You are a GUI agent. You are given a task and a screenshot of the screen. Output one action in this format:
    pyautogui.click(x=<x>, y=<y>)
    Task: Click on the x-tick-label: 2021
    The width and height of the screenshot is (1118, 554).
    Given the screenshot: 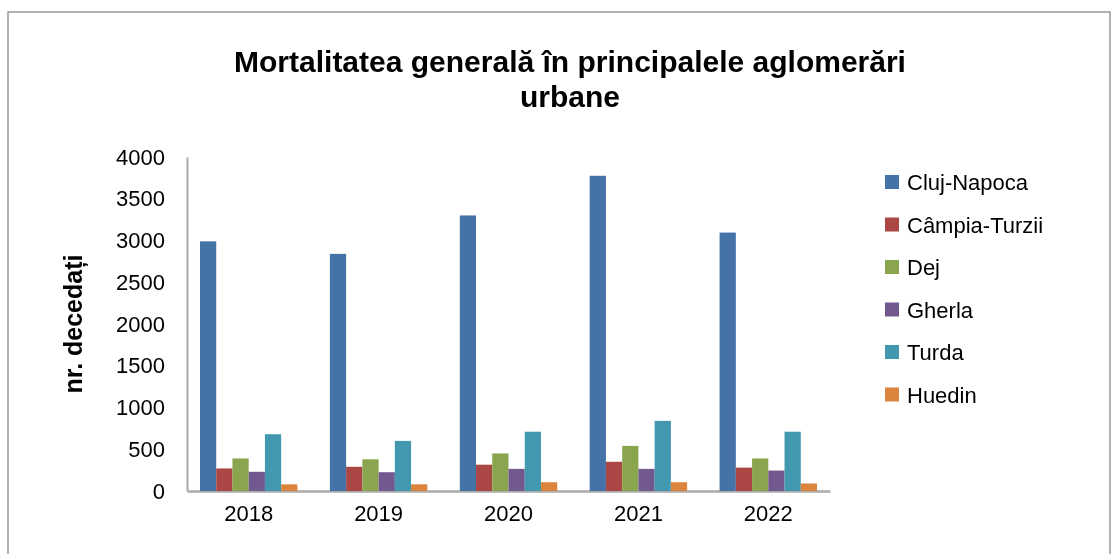 What is the action you would take?
    pyautogui.click(x=638, y=513)
    